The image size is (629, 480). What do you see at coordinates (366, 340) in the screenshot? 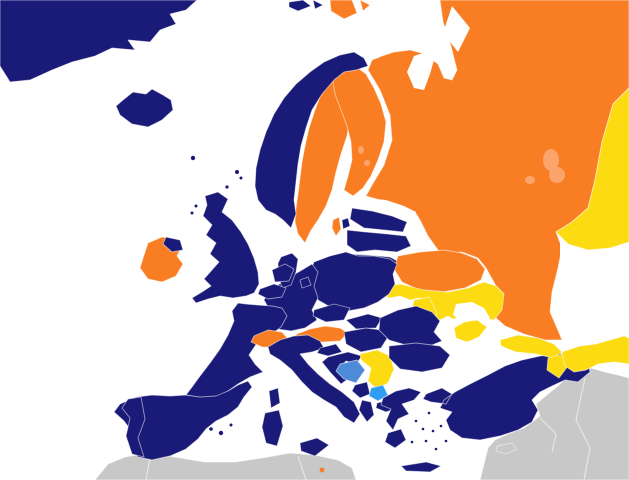
I see `country-hungary` at bounding box center [366, 340].